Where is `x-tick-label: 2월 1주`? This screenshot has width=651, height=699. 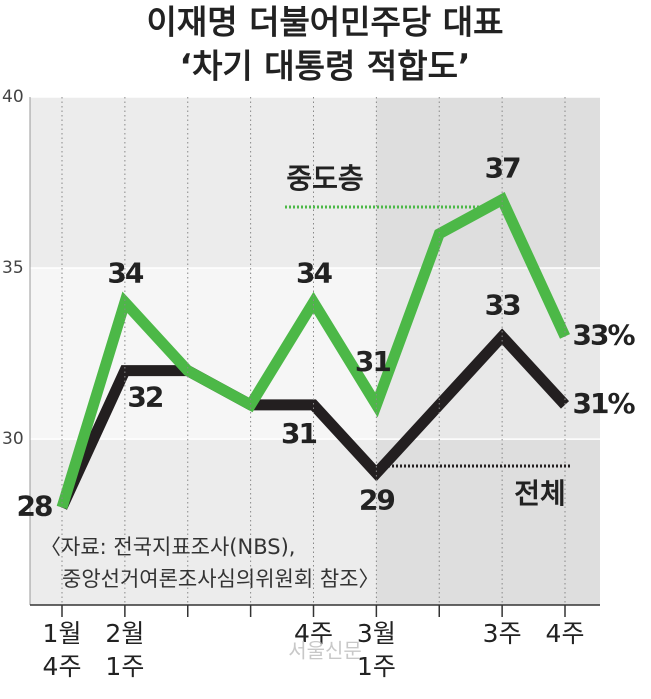 x-tick-label: 2월 1주 is located at coordinates (124, 650).